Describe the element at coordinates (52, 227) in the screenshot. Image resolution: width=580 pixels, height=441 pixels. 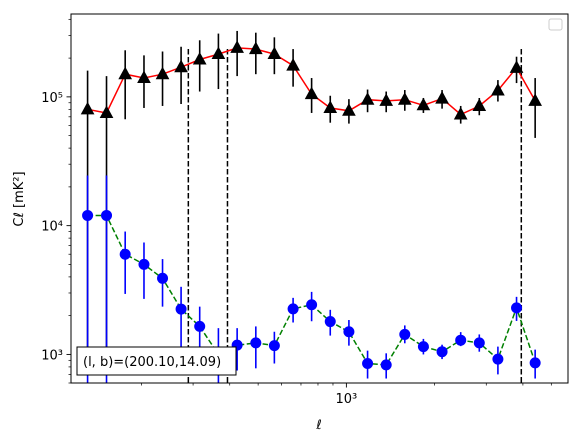
I see `y-tick-label: 10⁴` at that location.